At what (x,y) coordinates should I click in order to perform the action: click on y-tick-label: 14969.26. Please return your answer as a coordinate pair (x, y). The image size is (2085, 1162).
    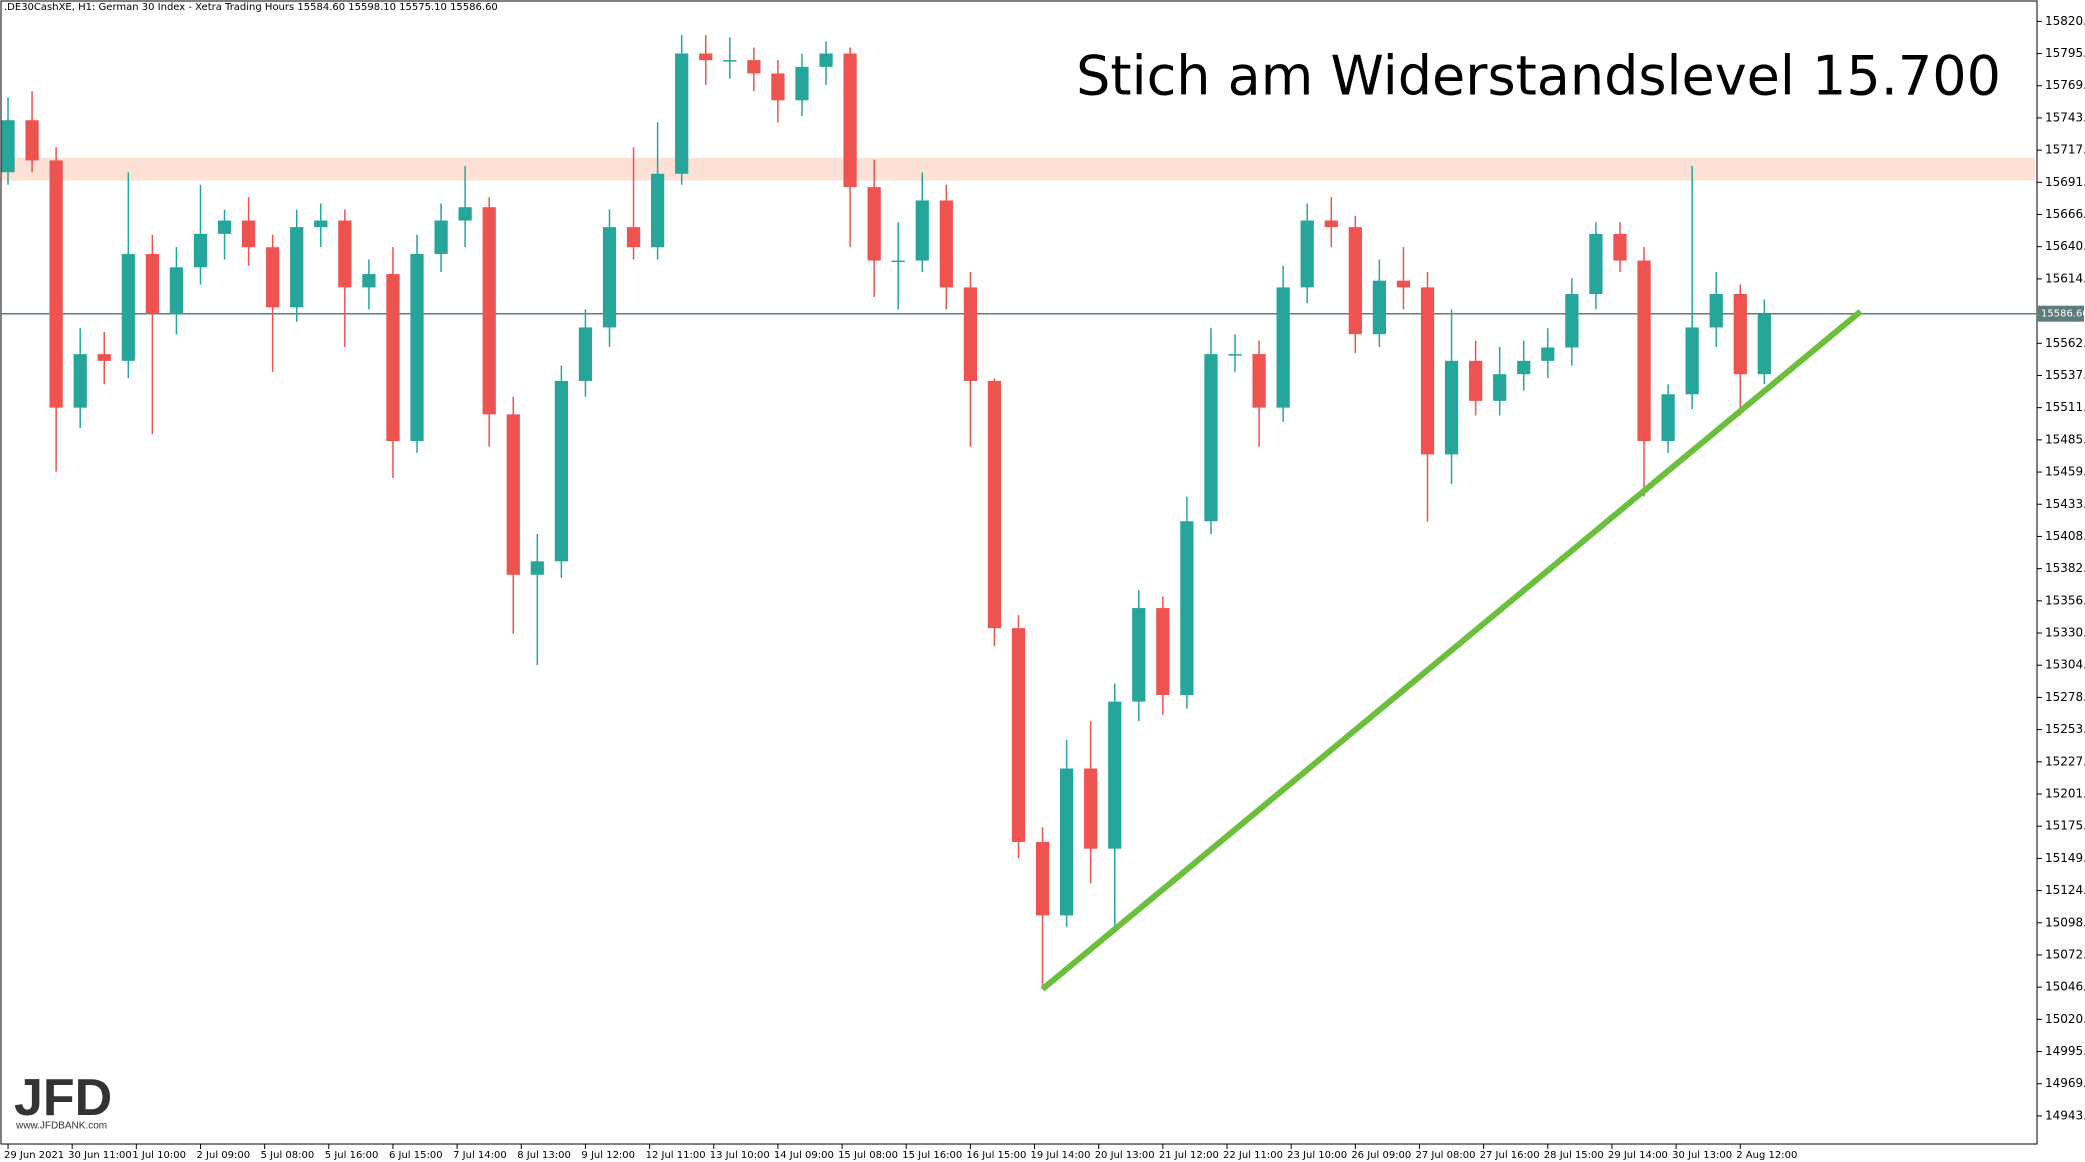
    Looking at the image, I should click on (2065, 1083).